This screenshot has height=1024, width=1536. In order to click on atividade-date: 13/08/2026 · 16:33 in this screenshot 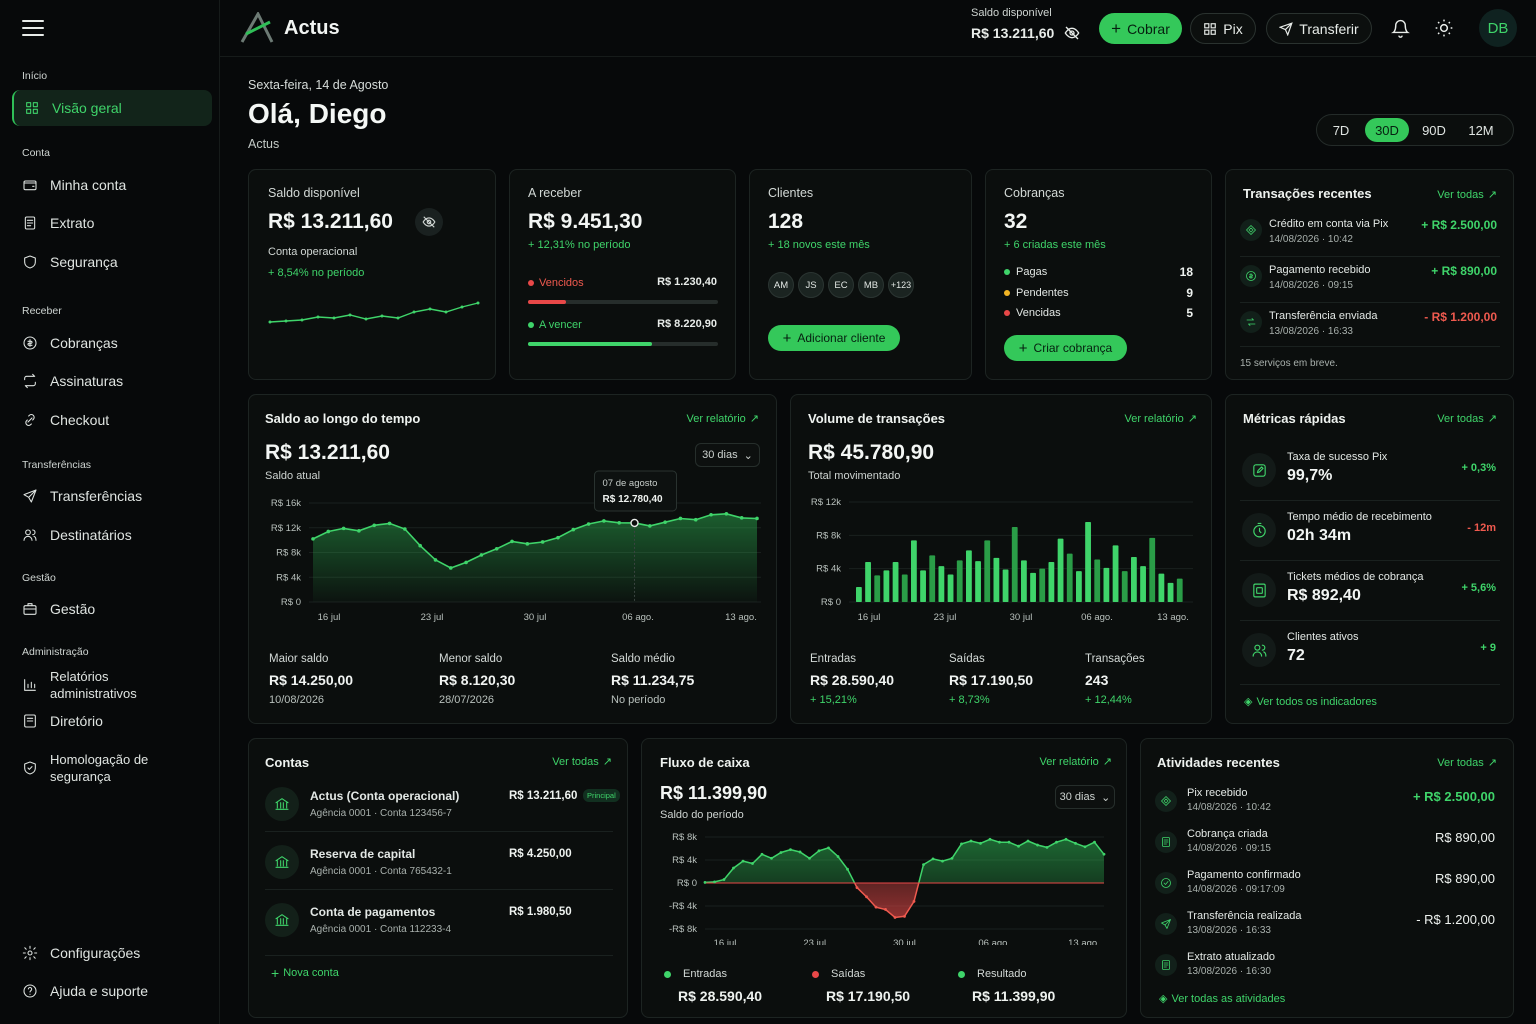, I will do `click(1229, 930)`.